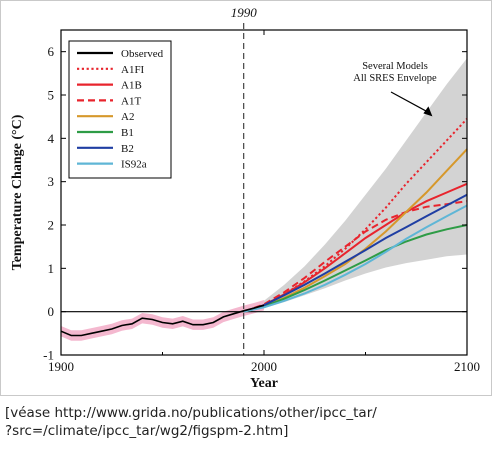  I want to click on series-line-b1, so click(355, 268).